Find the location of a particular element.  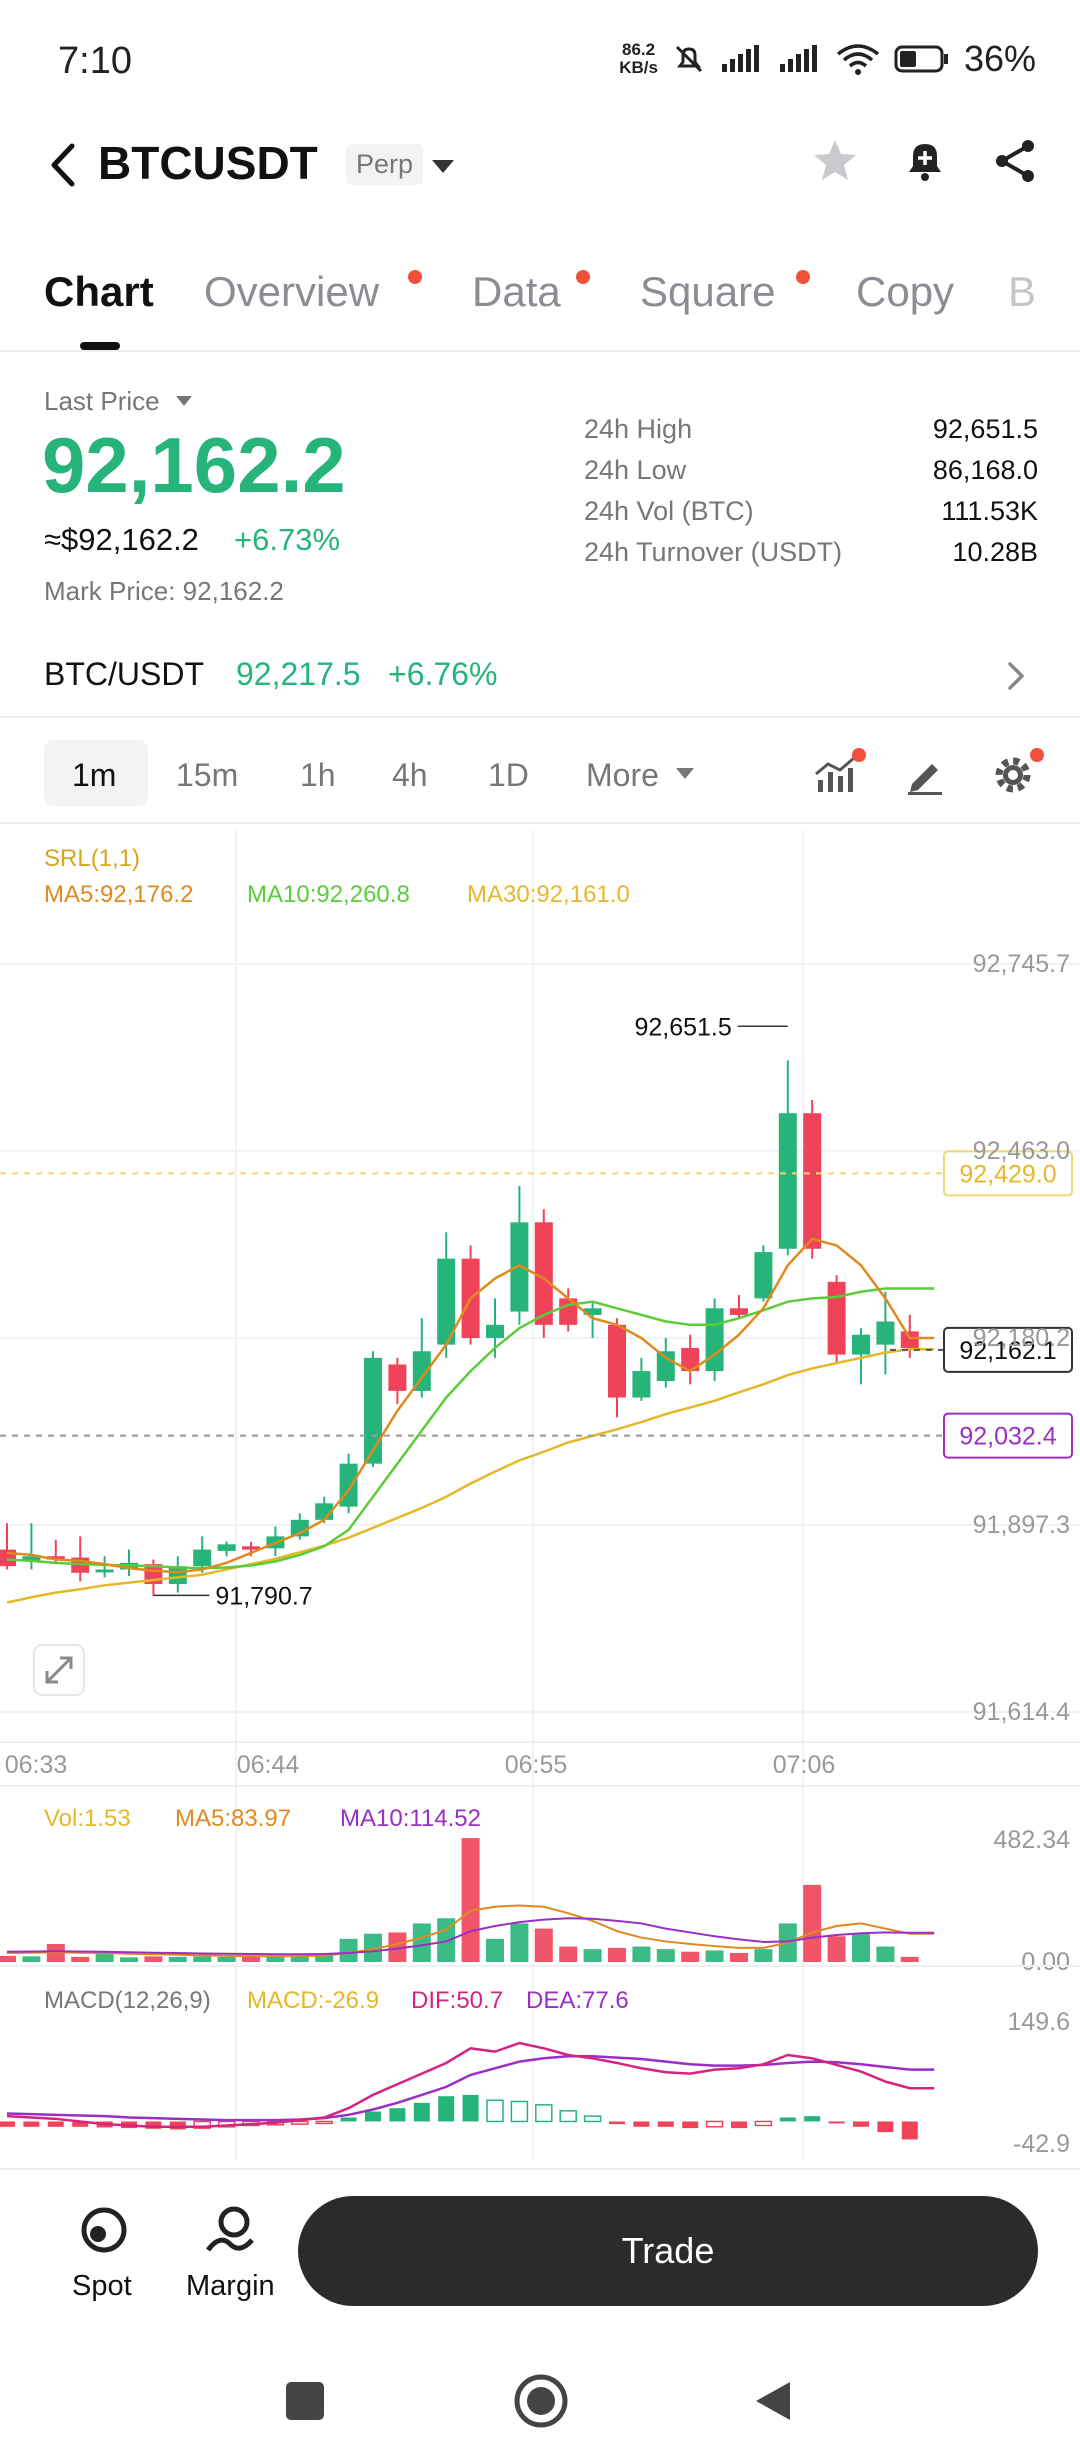

volume-y-bottom: 0.00 is located at coordinates (1045, 1962).